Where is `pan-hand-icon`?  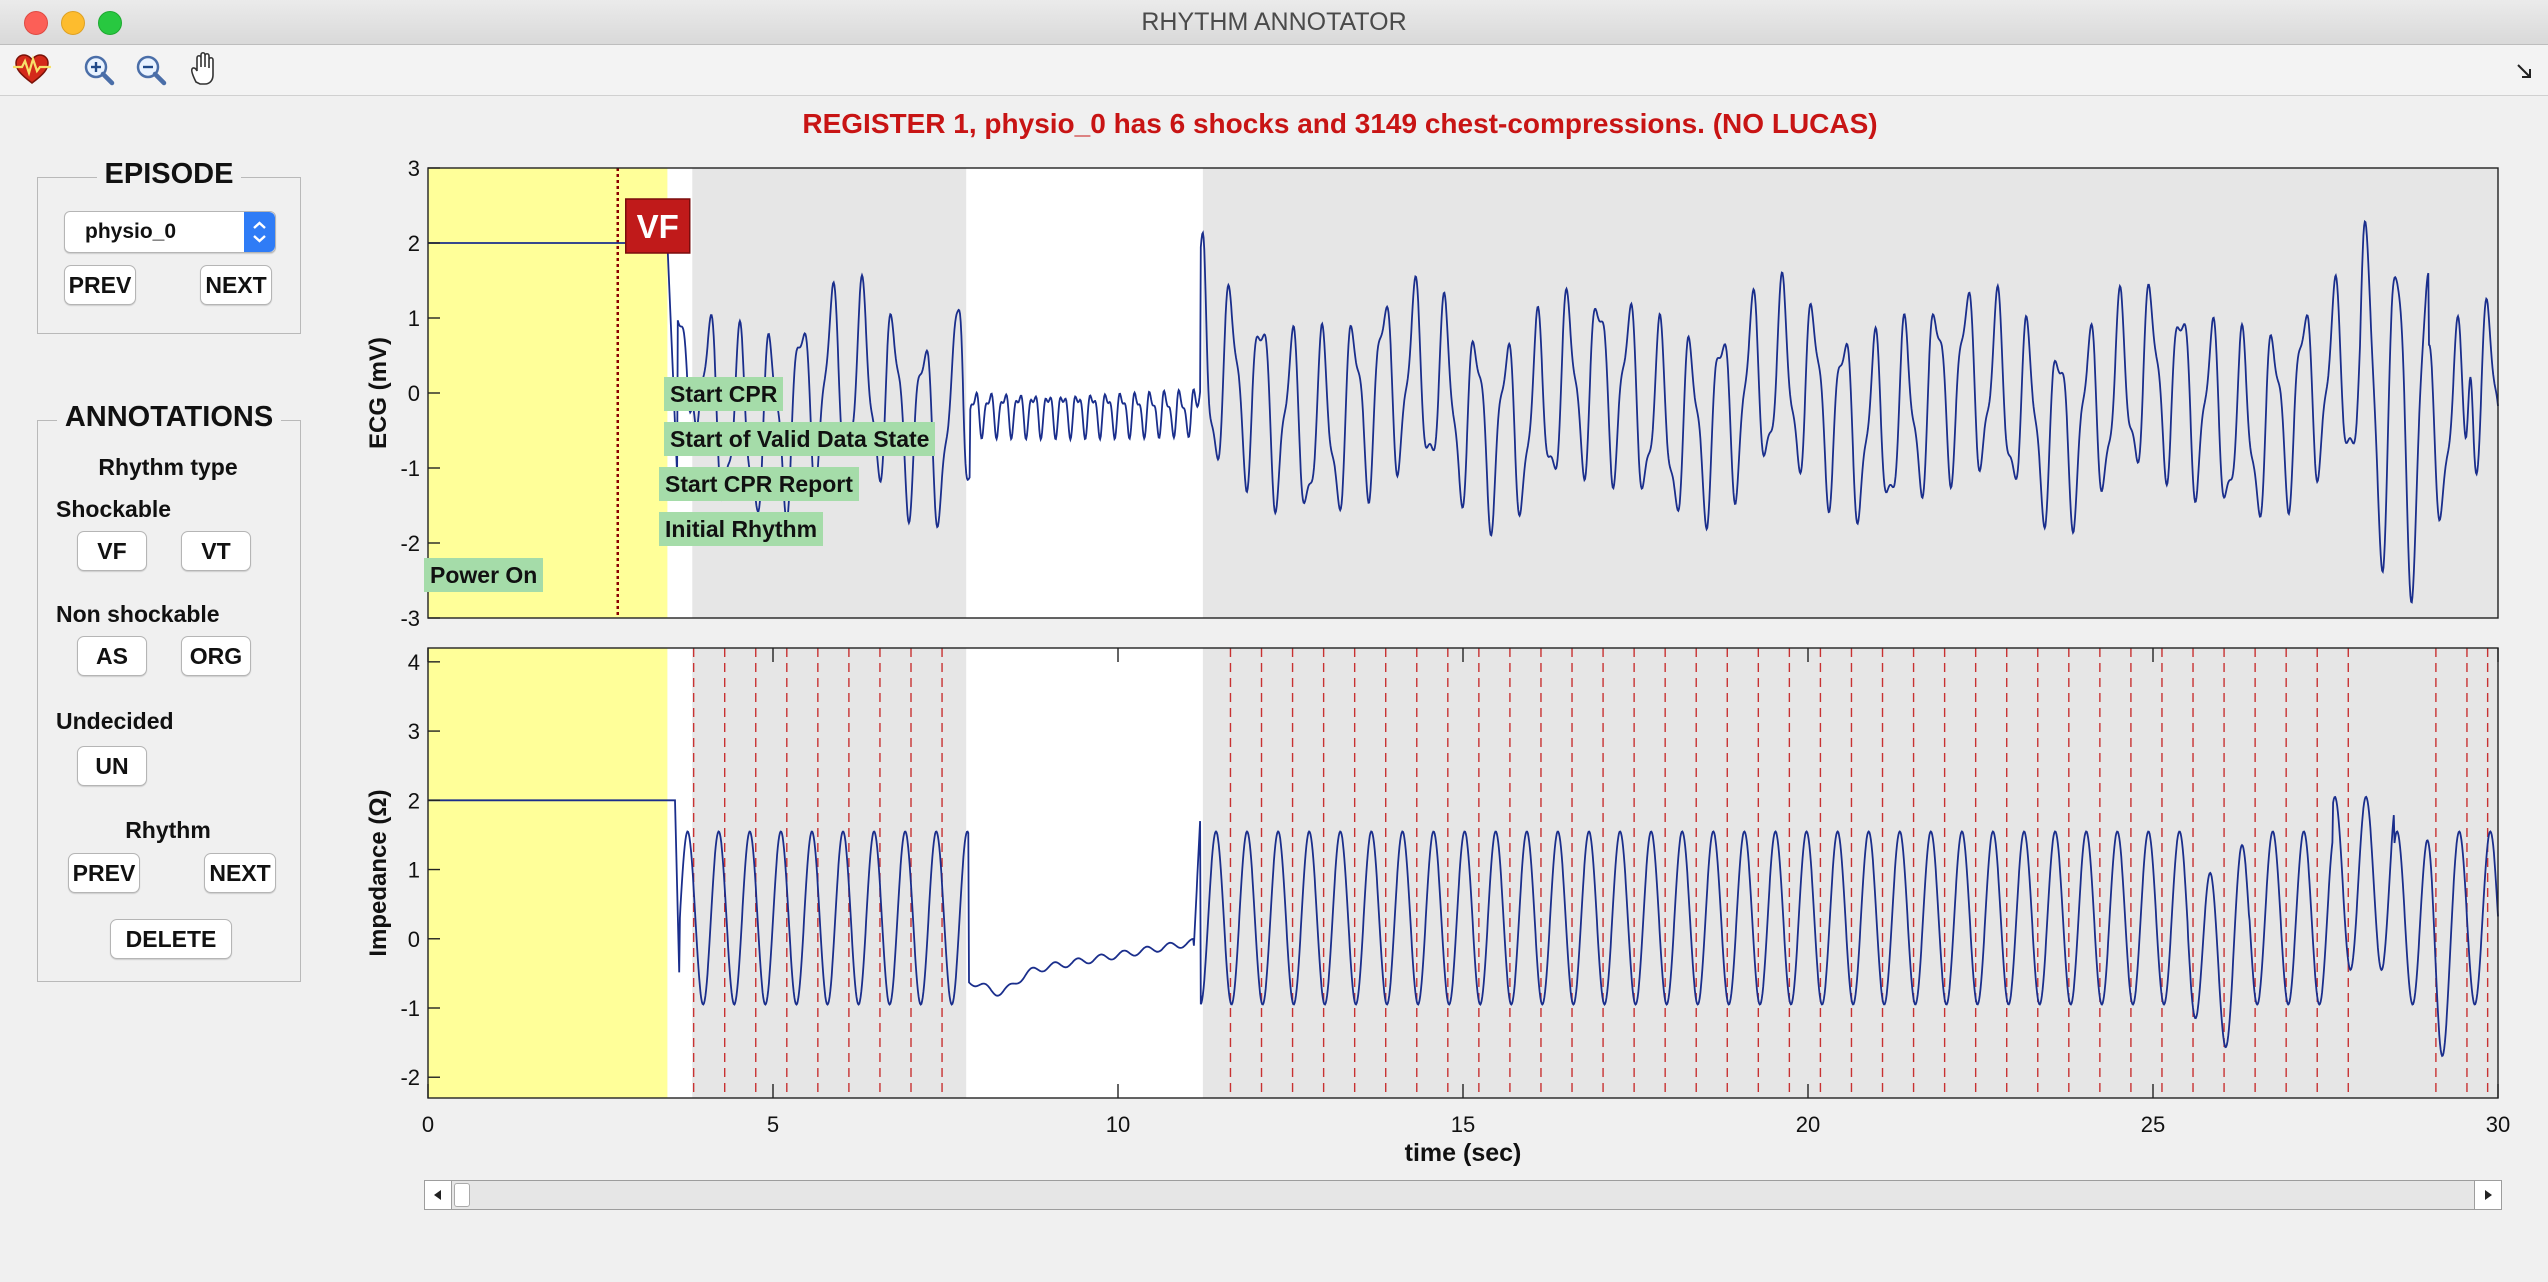
pan-hand-icon is located at coordinates (205, 70).